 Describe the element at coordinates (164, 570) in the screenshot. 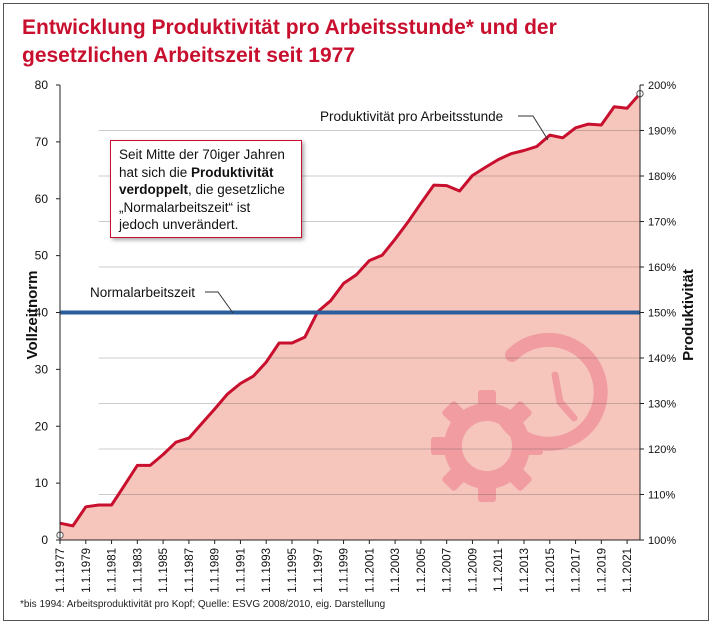

I see `x-tick-label: 1.1.1985` at that location.